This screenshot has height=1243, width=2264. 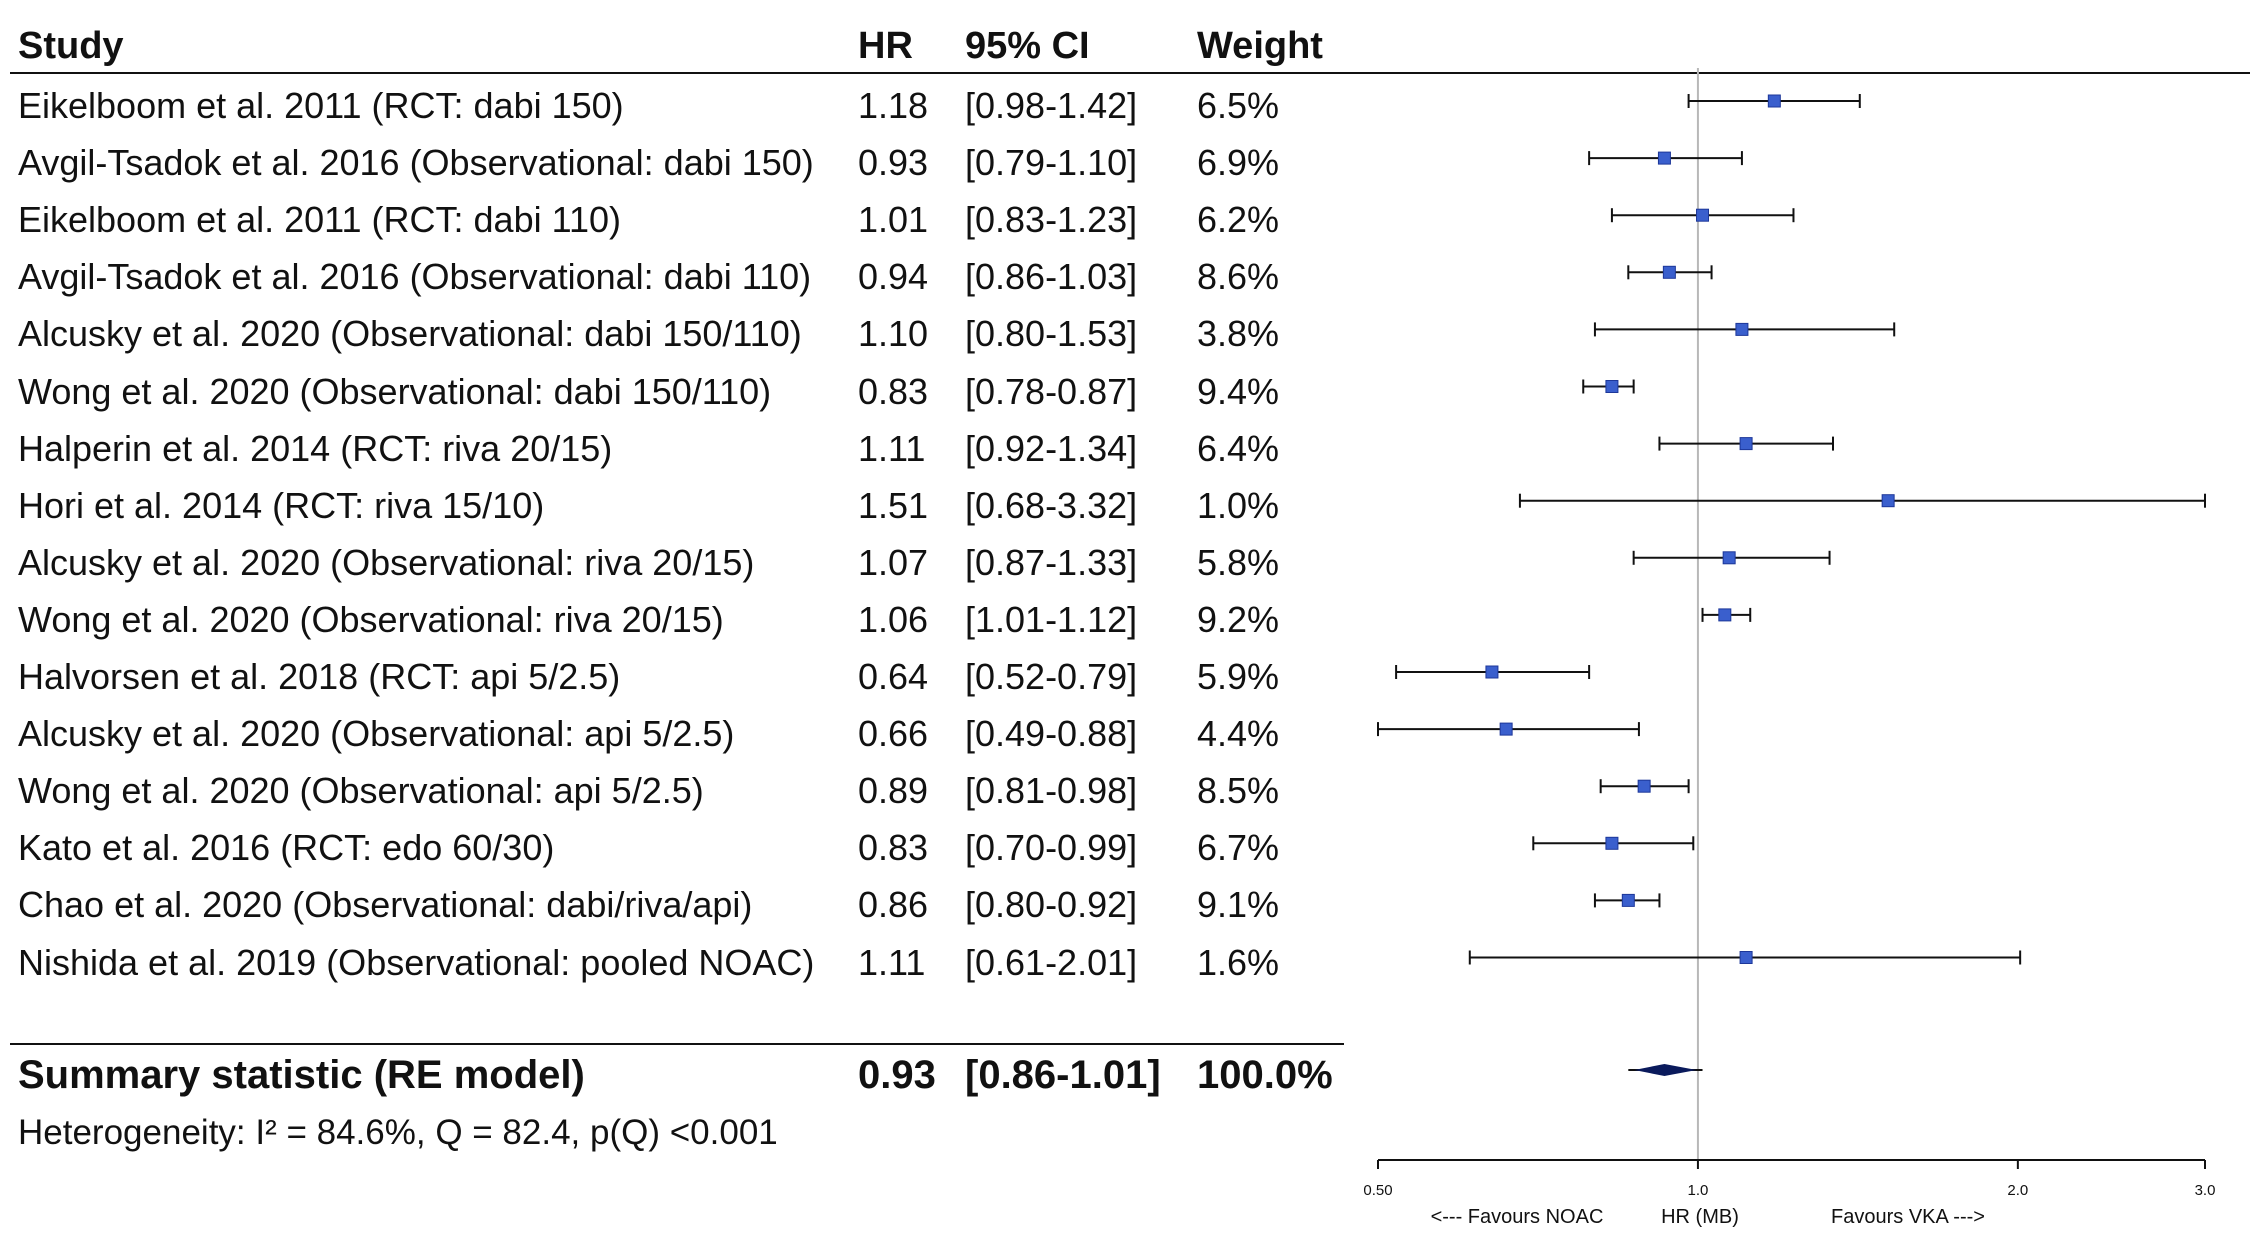 I want to click on summary-ci: [0.86-1.01], so click(x=1063, y=1075).